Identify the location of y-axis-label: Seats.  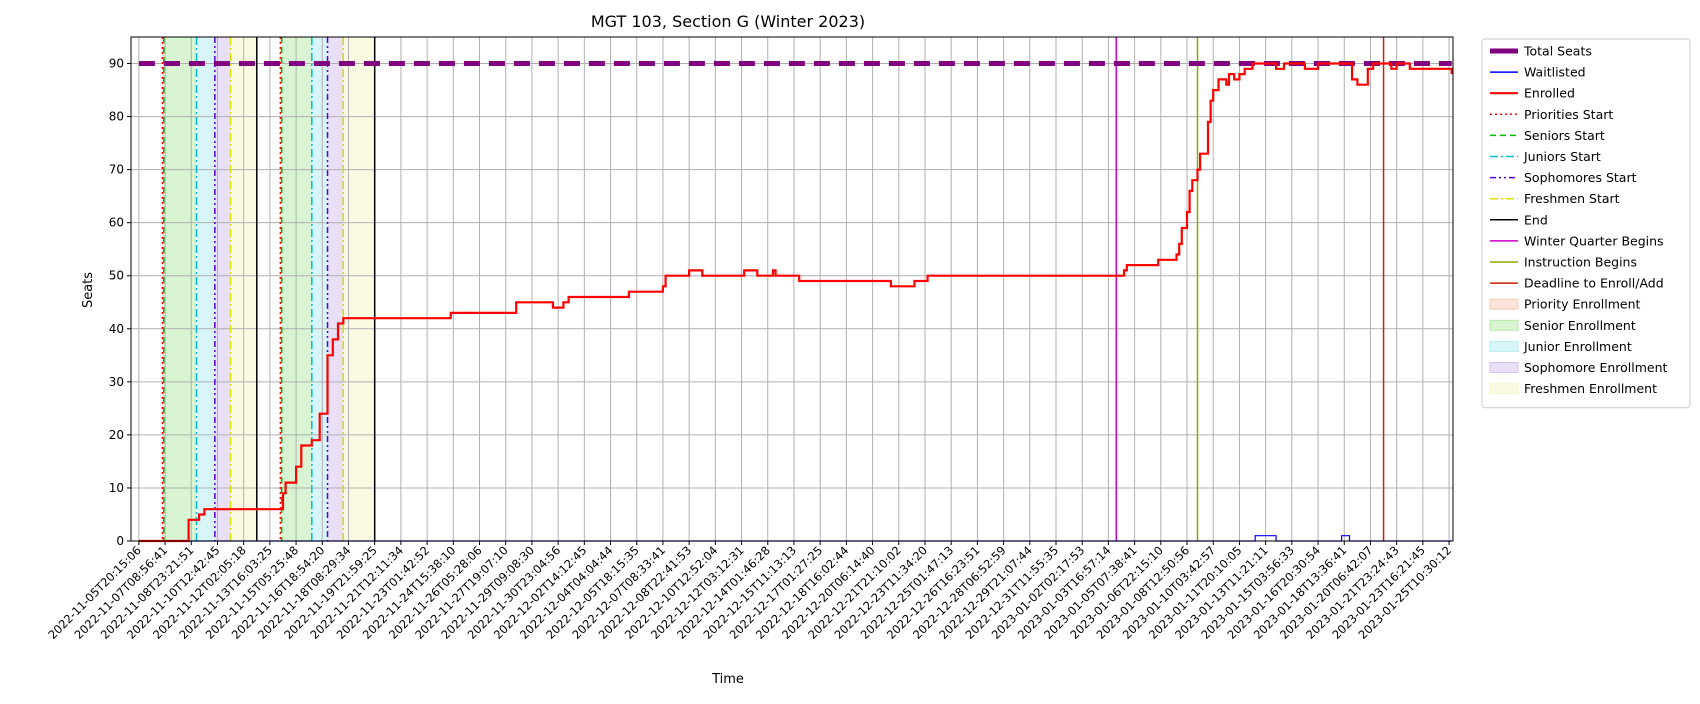
(88, 290).